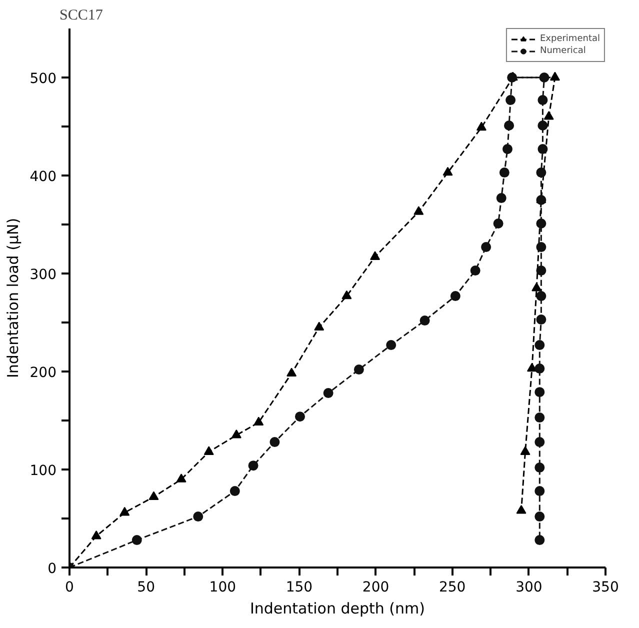 The width and height of the screenshot is (639, 628). What do you see at coordinates (43, 79) in the screenshot?
I see `y-tick-label: 500` at bounding box center [43, 79].